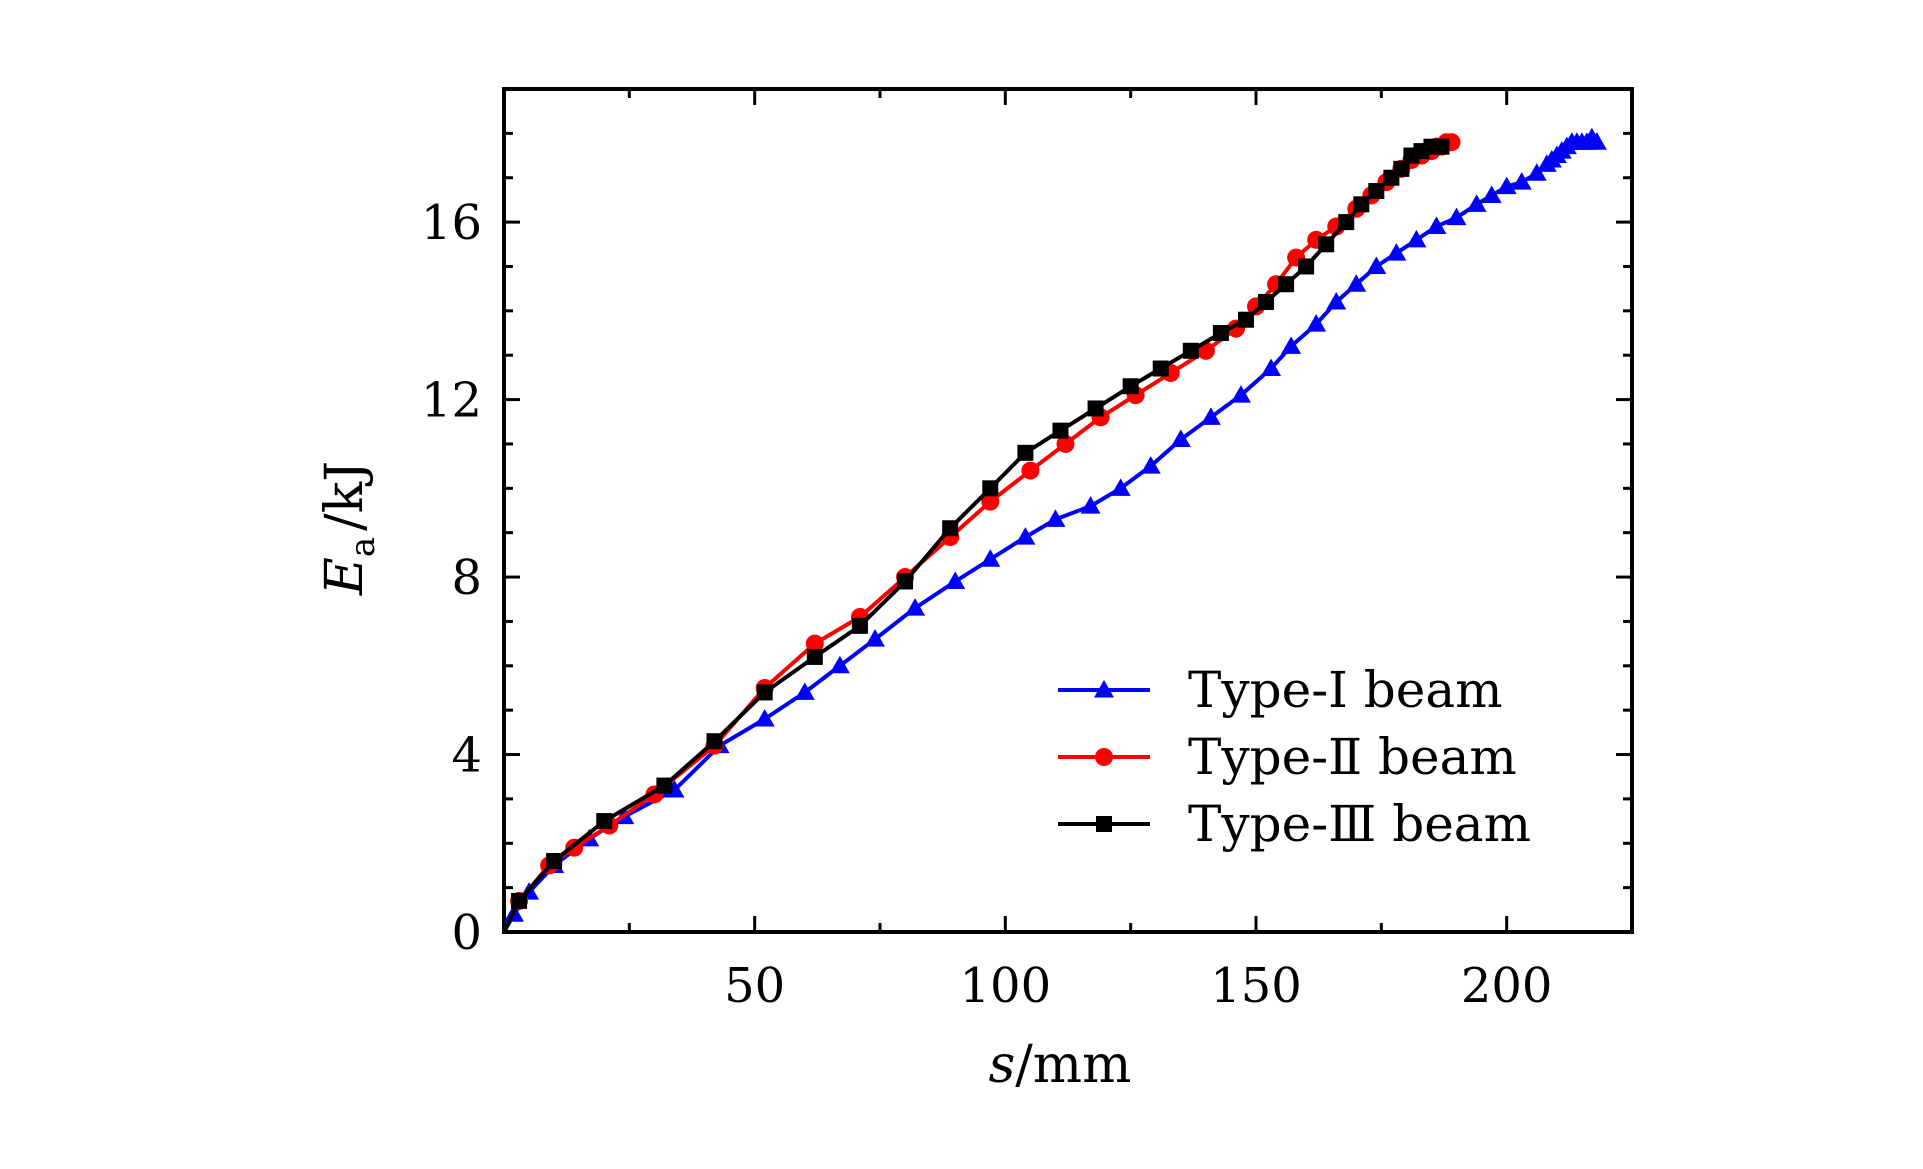 The width and height of the screenshot is (1923, 1169). What do you see at coordinates (451, 401) in the screenshot?
I see `y-tick-label: 12` at bounding box center [451, 401].